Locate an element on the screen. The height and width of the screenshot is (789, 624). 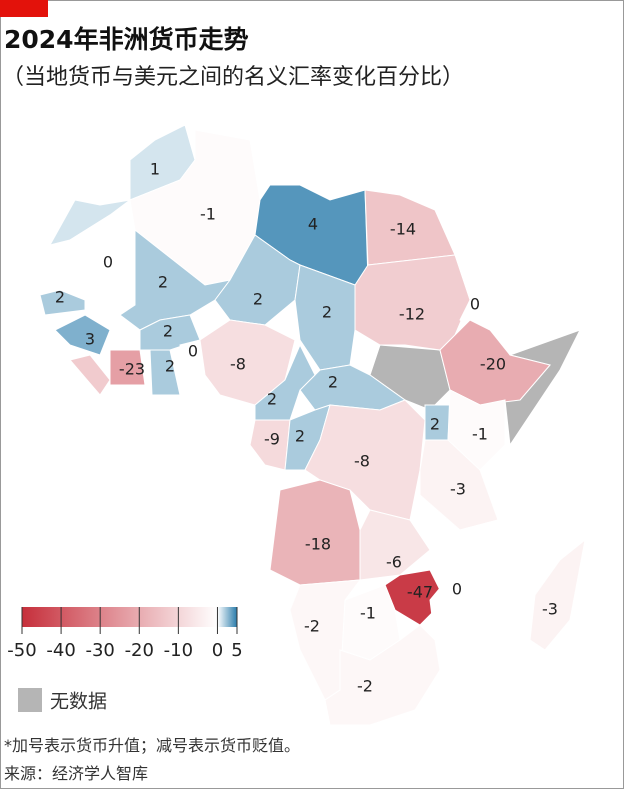
tick-label: -20 is located at coordinates (139, 650).